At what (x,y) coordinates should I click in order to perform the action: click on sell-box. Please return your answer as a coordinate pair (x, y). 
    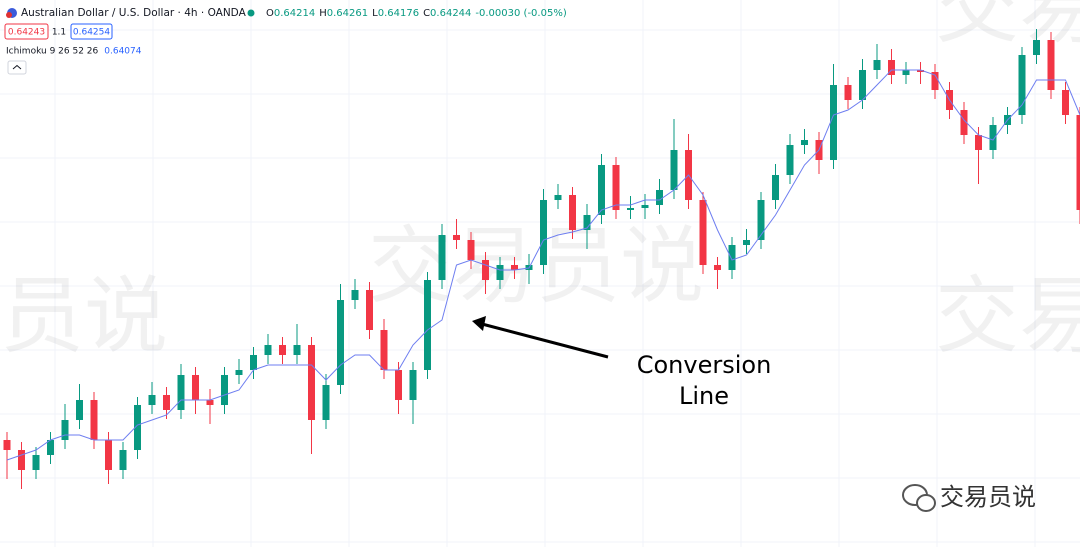
    Looking at the image, I should click on (26, 31).